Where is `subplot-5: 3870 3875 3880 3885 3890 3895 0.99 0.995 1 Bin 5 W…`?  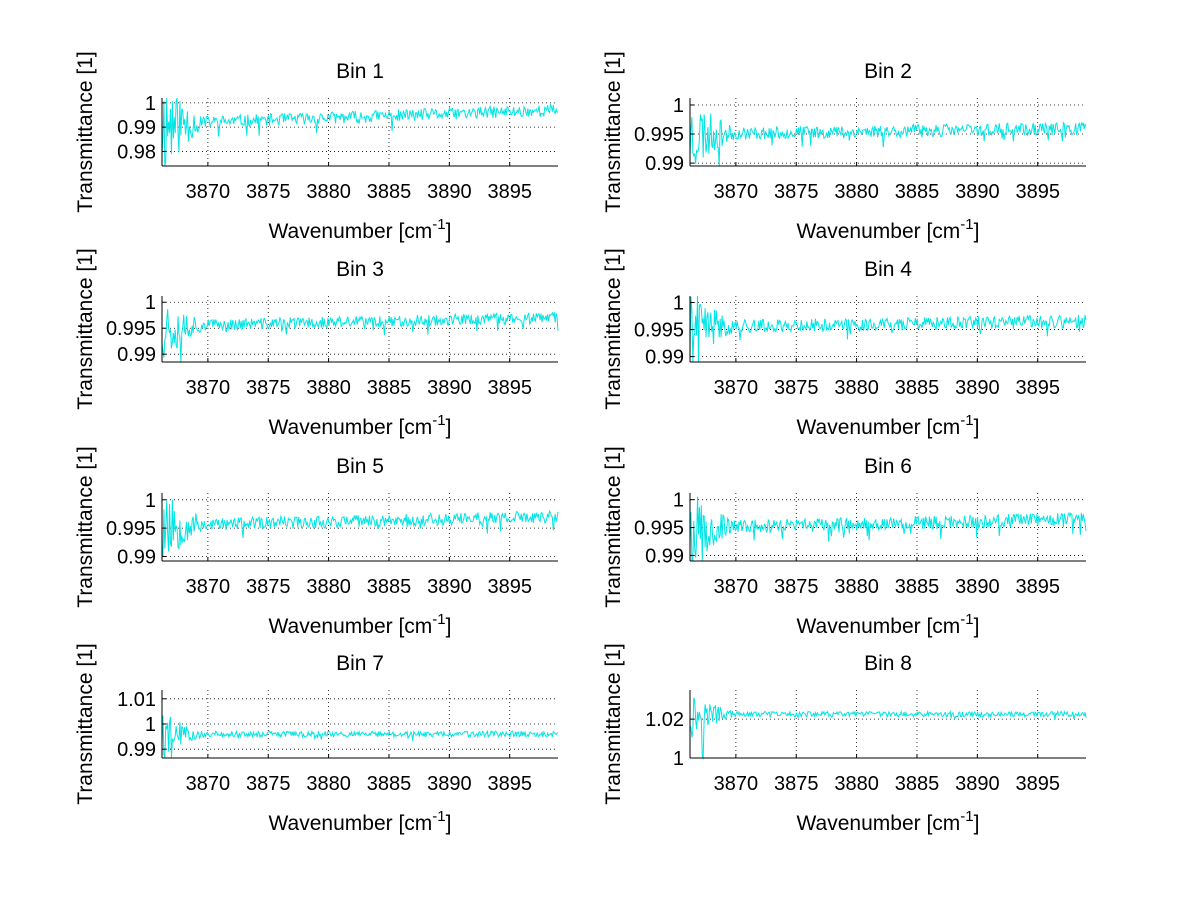 subplot-5: 3870 3875 3880 3885 3890 3895 0.99 0.995 1 Bin 5 W… is located at coordinates (316, 542).